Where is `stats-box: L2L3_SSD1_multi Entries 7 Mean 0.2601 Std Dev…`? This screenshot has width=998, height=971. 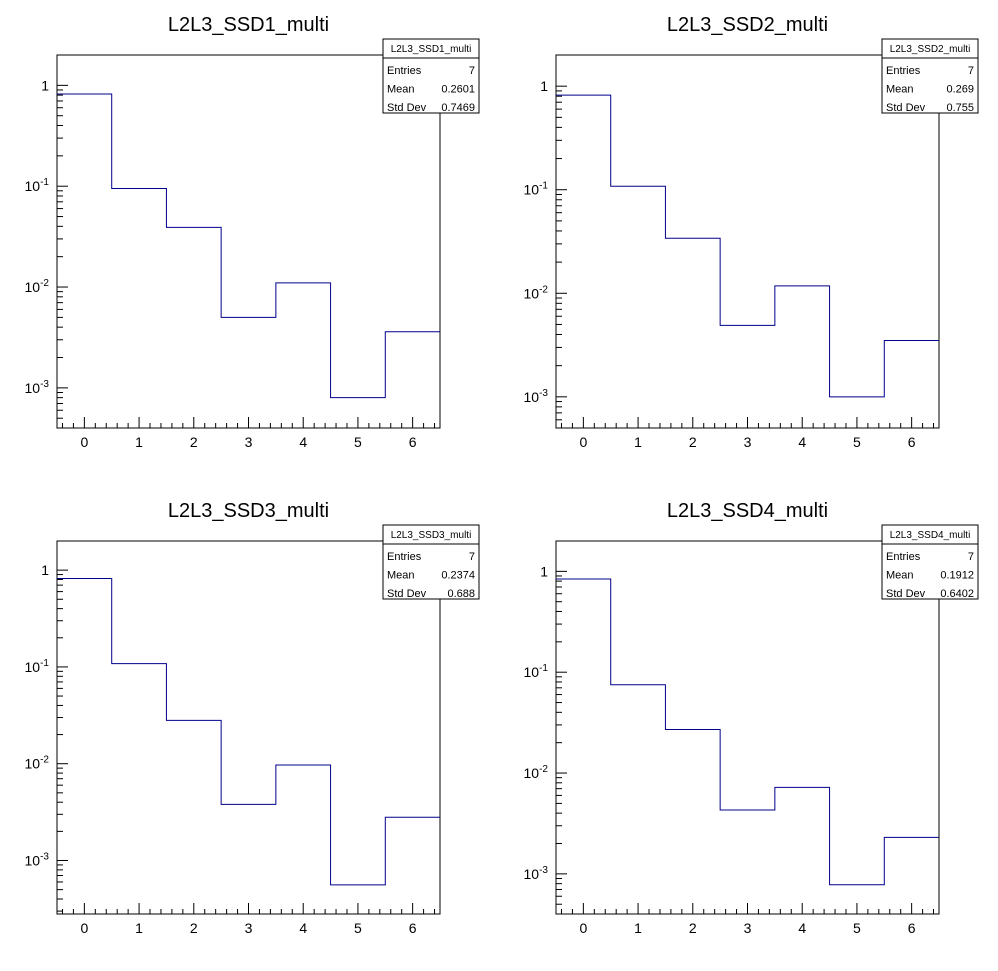
stats-box: L2L3_SSD1_multi Entries 7 Mean 0.2601 Std Dev… is located at coordinates (431, 76).